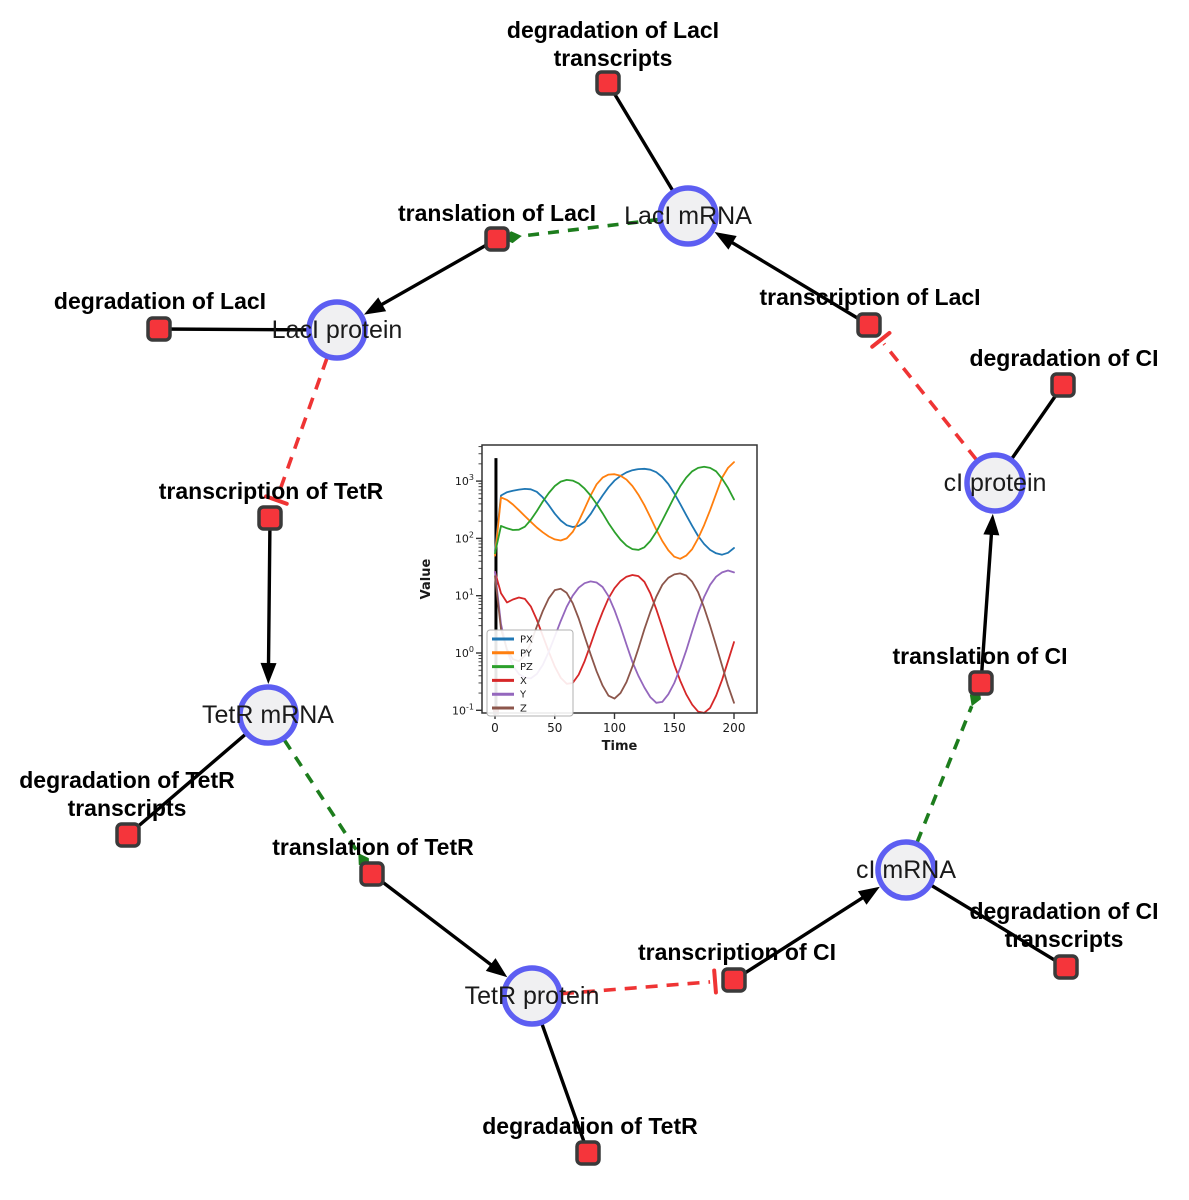 Image resolution: width=1189 pixels, height=1200 pixels. Describe the element at coordinates (526, 653) in the screenshot. I see `legend-label-PY: PY` at that location.